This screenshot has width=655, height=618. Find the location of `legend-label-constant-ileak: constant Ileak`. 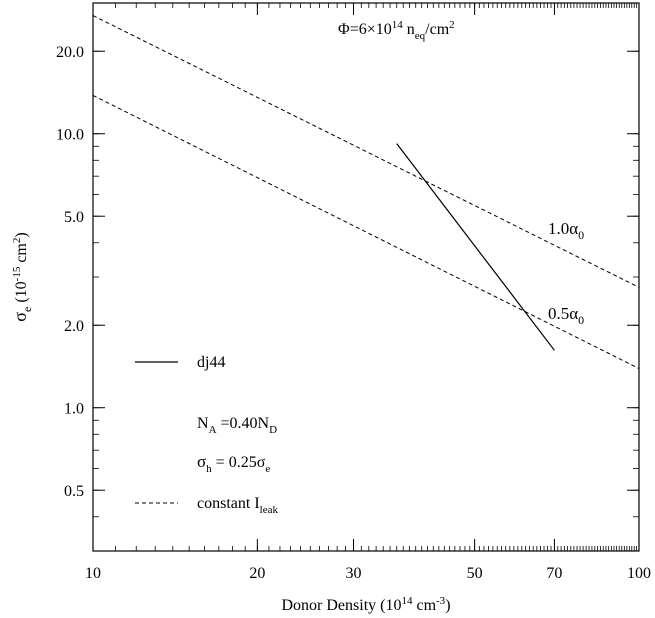

legend-label-constant-ileak: constant Ileak is located at coordinates (237, 505).